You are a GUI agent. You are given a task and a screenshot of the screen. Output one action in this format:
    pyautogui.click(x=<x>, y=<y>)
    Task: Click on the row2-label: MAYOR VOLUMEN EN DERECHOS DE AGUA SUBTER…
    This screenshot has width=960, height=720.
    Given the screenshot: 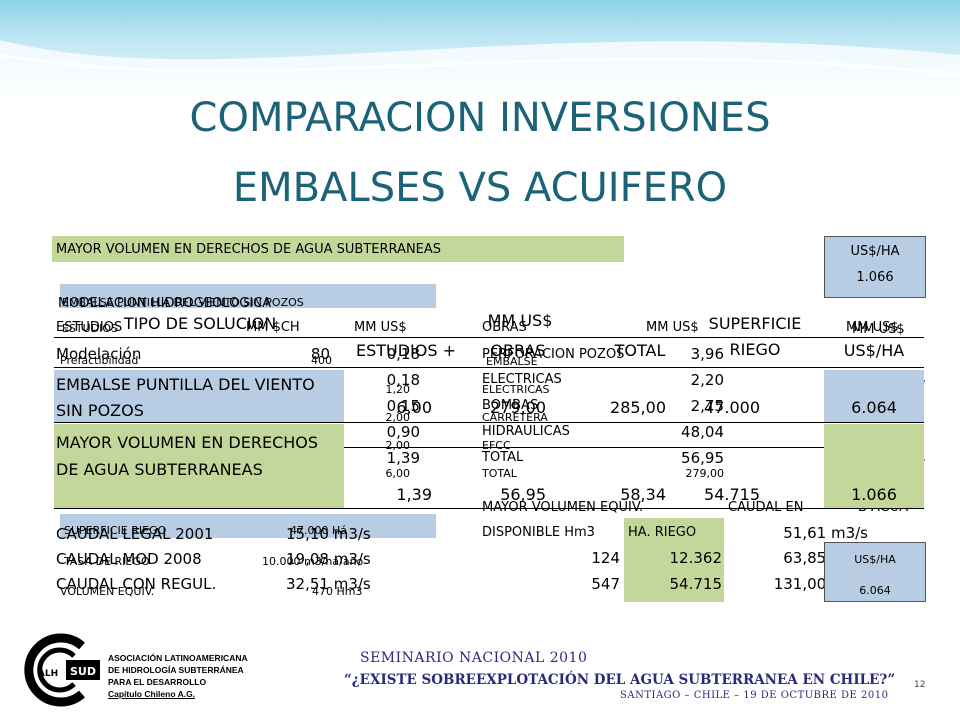 What is the action you would take?
    pyautogui.click(x=187, y=456)
    